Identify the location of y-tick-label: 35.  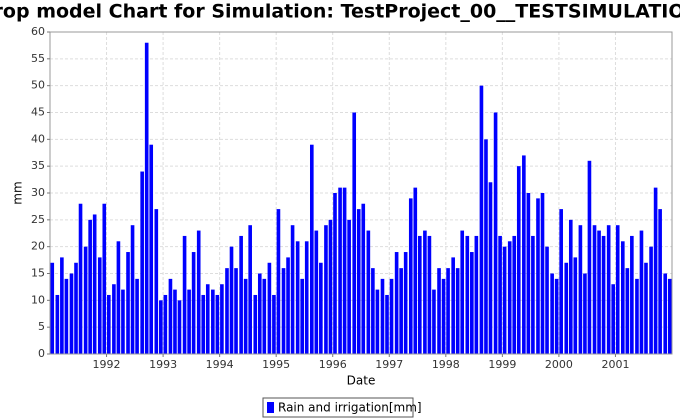
(38, 165).